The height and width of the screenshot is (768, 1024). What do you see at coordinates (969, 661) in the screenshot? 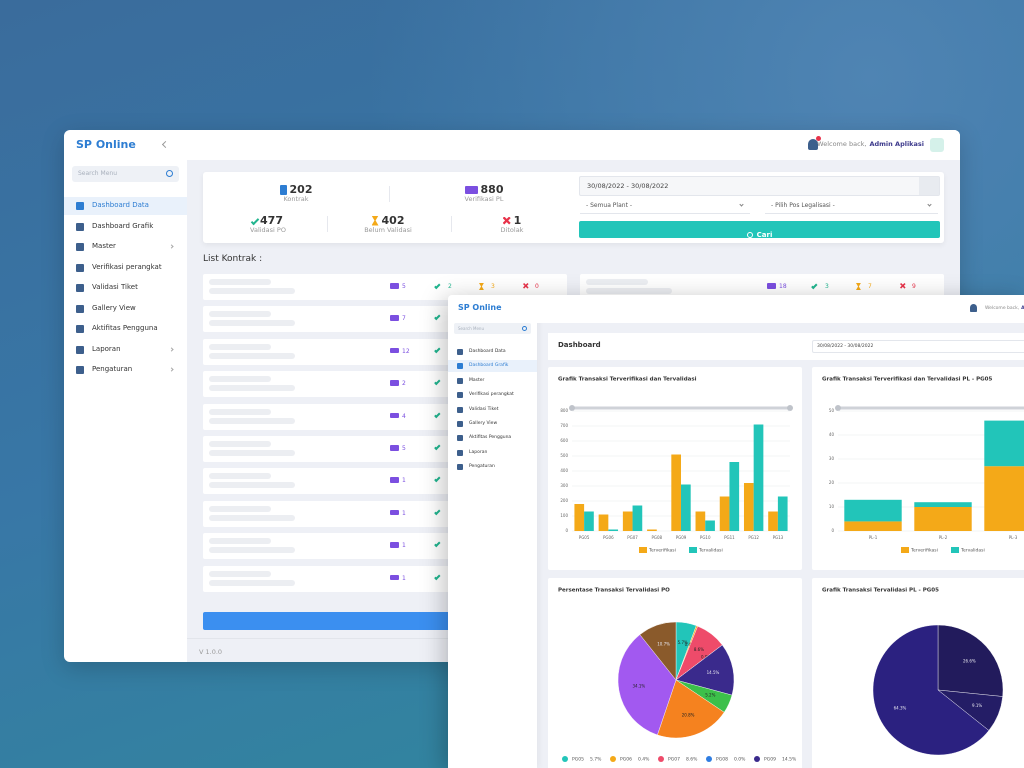
I see `slice-label: 26.6%` at bounding box center [969, 661].